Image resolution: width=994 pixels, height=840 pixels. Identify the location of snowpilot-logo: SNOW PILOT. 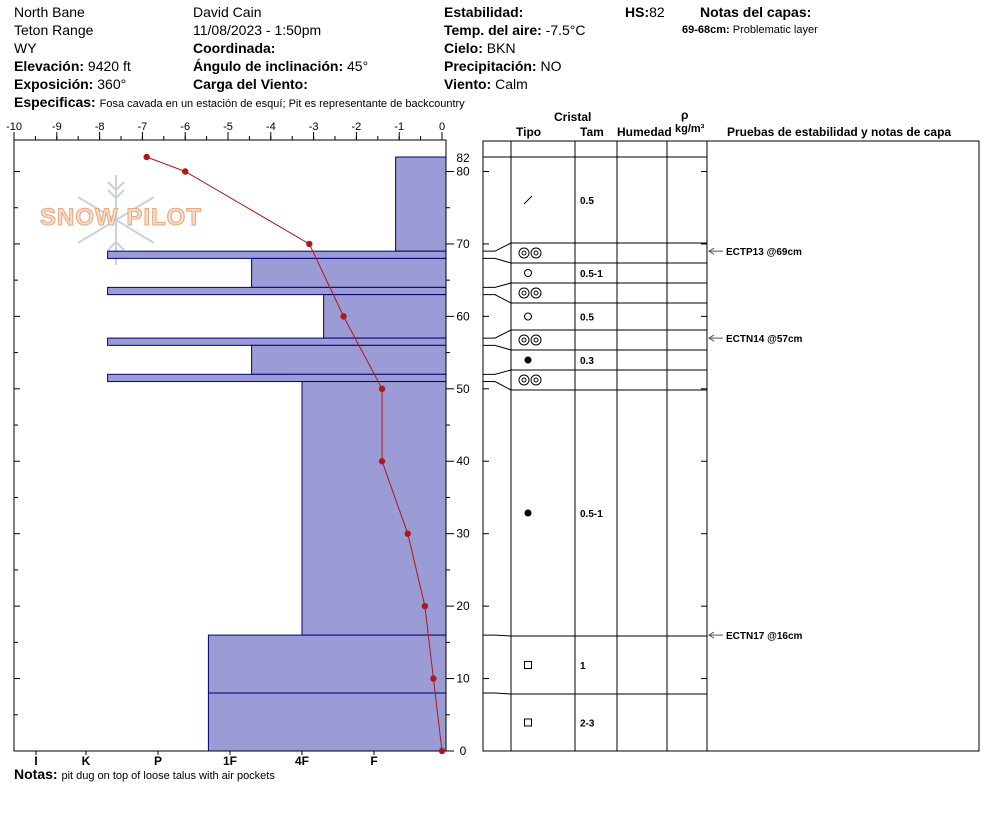
(120, 220).